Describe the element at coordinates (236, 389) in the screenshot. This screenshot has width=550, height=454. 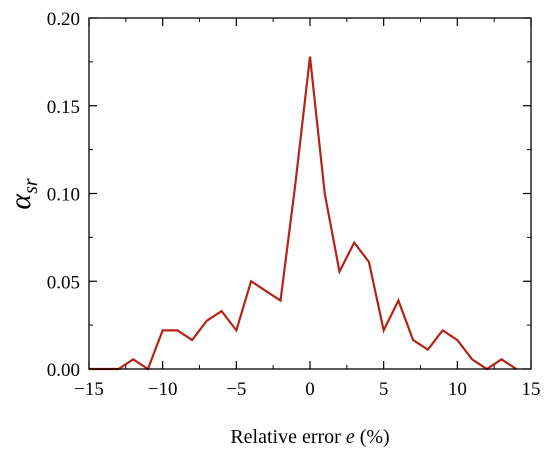
I see `x-tick-label: −5` at that location.